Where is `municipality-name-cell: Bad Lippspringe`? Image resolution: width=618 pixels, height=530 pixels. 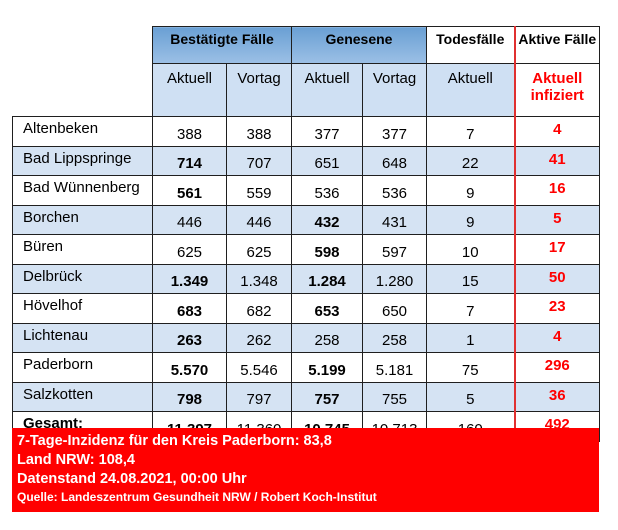
municipality-name-cell: Bad Lippspringe is located at coordinates (82, 160).